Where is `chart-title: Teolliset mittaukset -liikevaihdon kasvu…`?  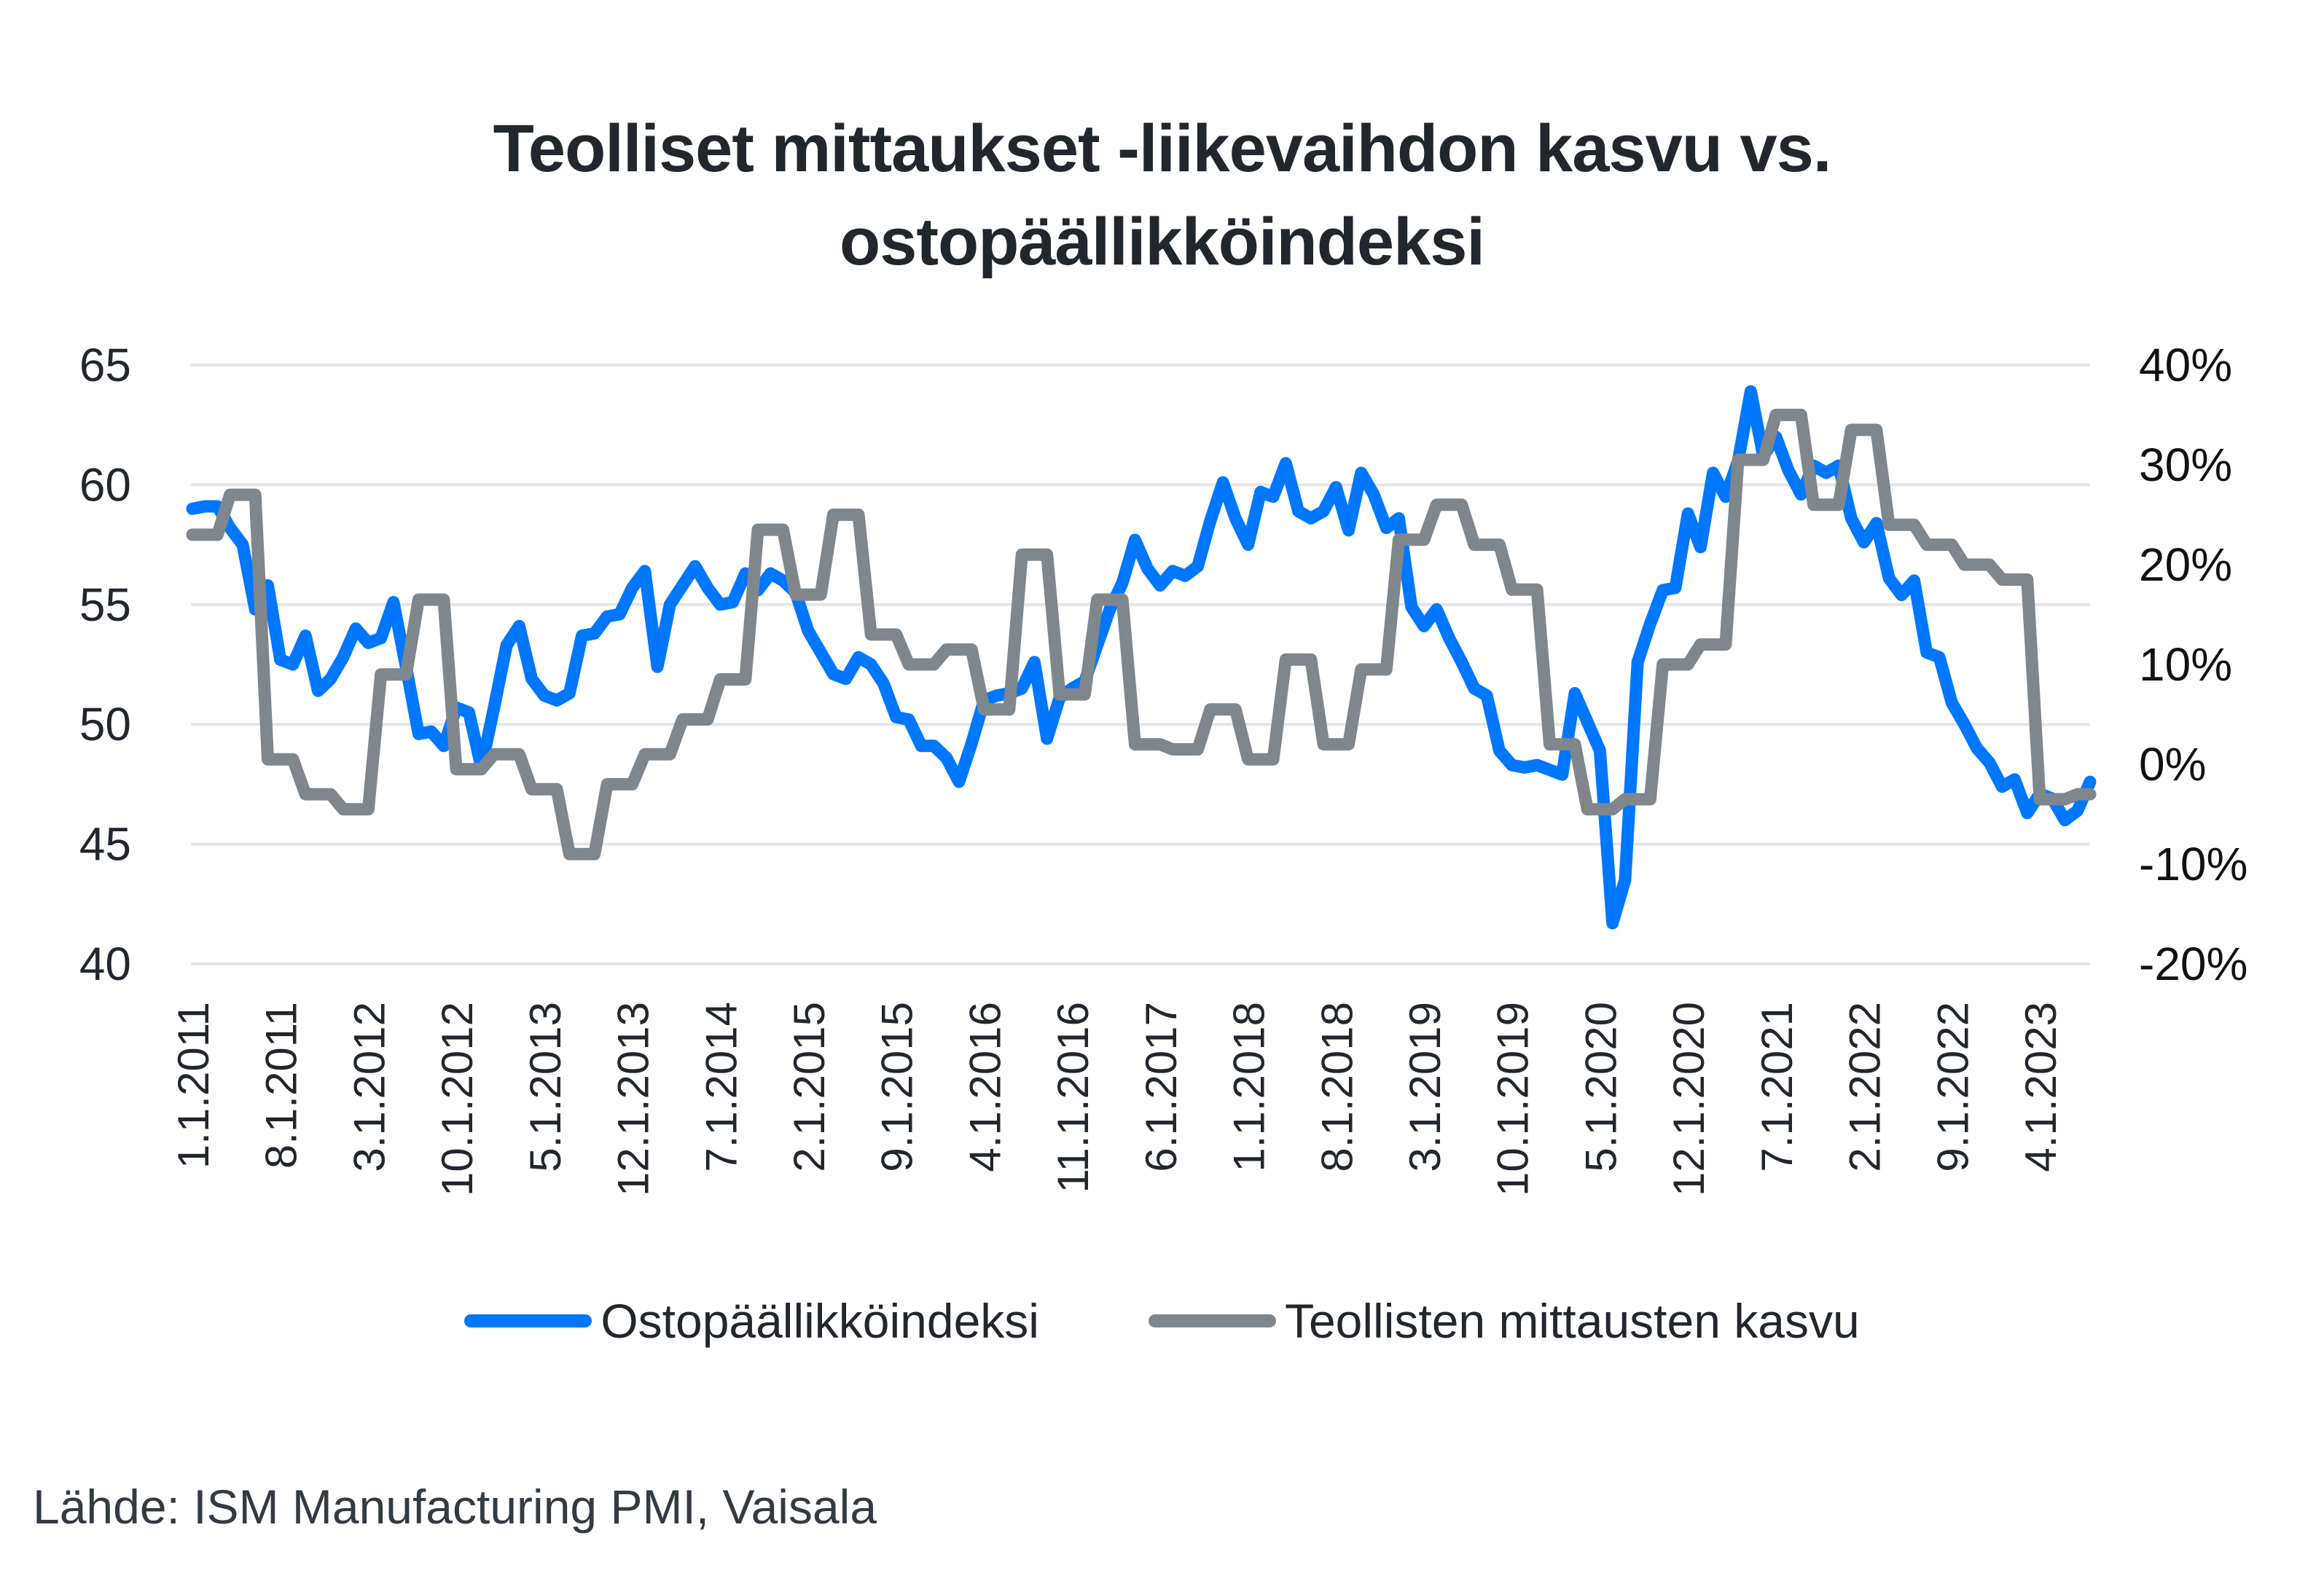
chart-title: Teolliset mittaukset -liikevaihdon kasvu… is located at coordinates (1162, 195).